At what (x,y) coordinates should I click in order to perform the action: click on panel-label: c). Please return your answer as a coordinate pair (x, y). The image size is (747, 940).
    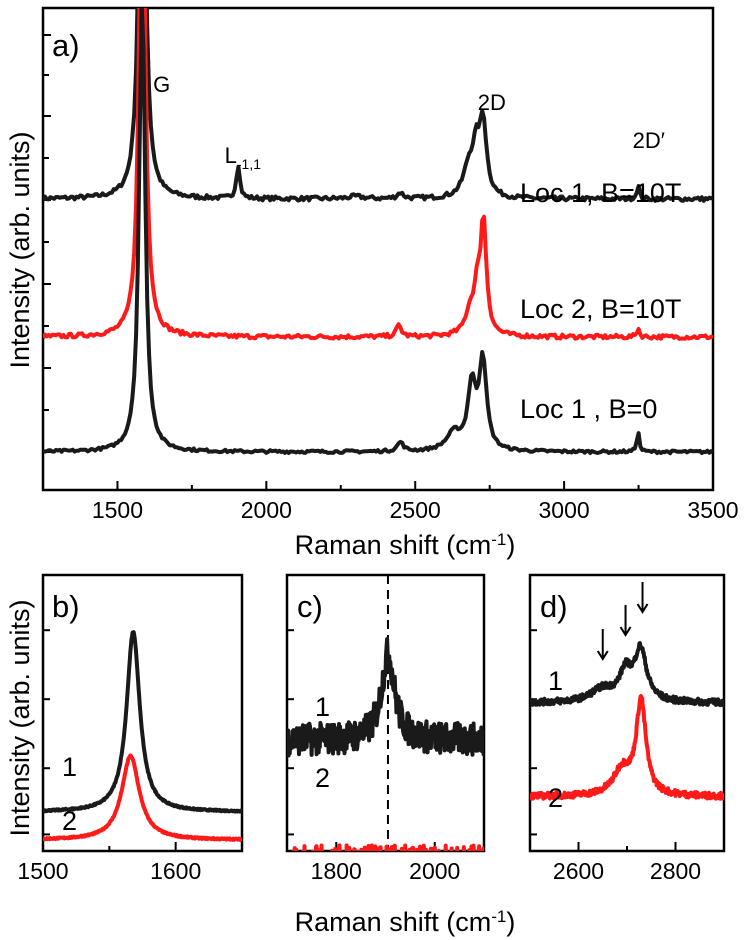
    Looking at the image, I should click on (310, 606).